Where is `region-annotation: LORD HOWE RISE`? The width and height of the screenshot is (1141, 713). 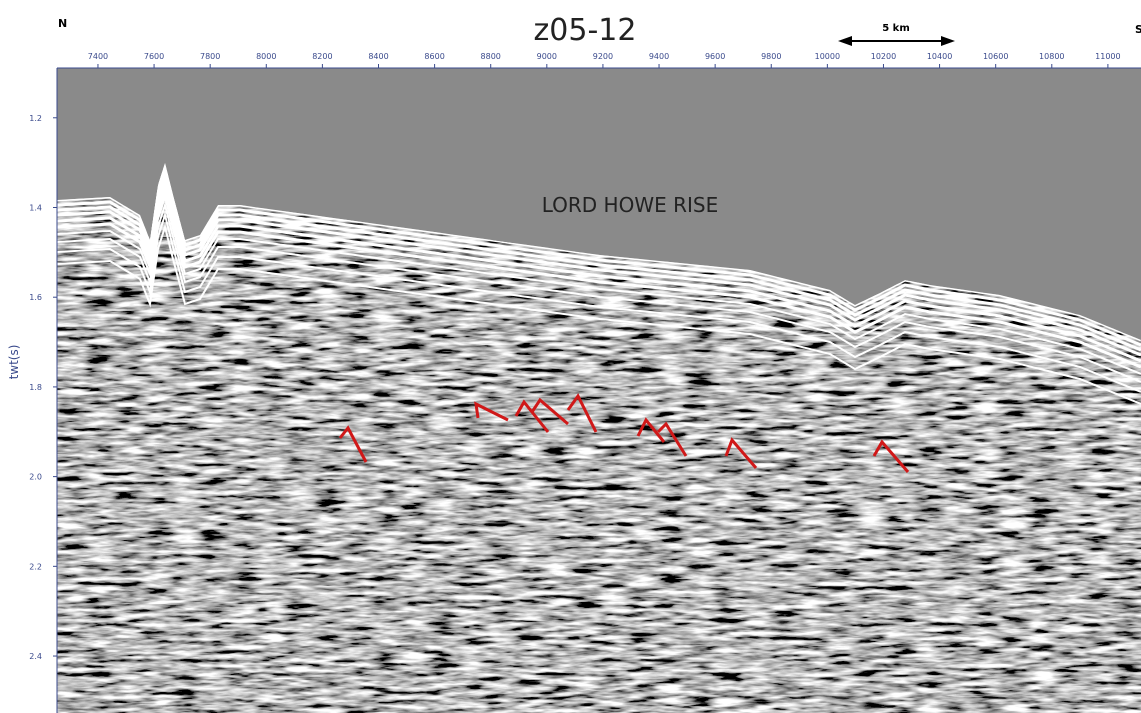 region-annotation: LORD HOWE RISE is located at coordinates (630, 205).